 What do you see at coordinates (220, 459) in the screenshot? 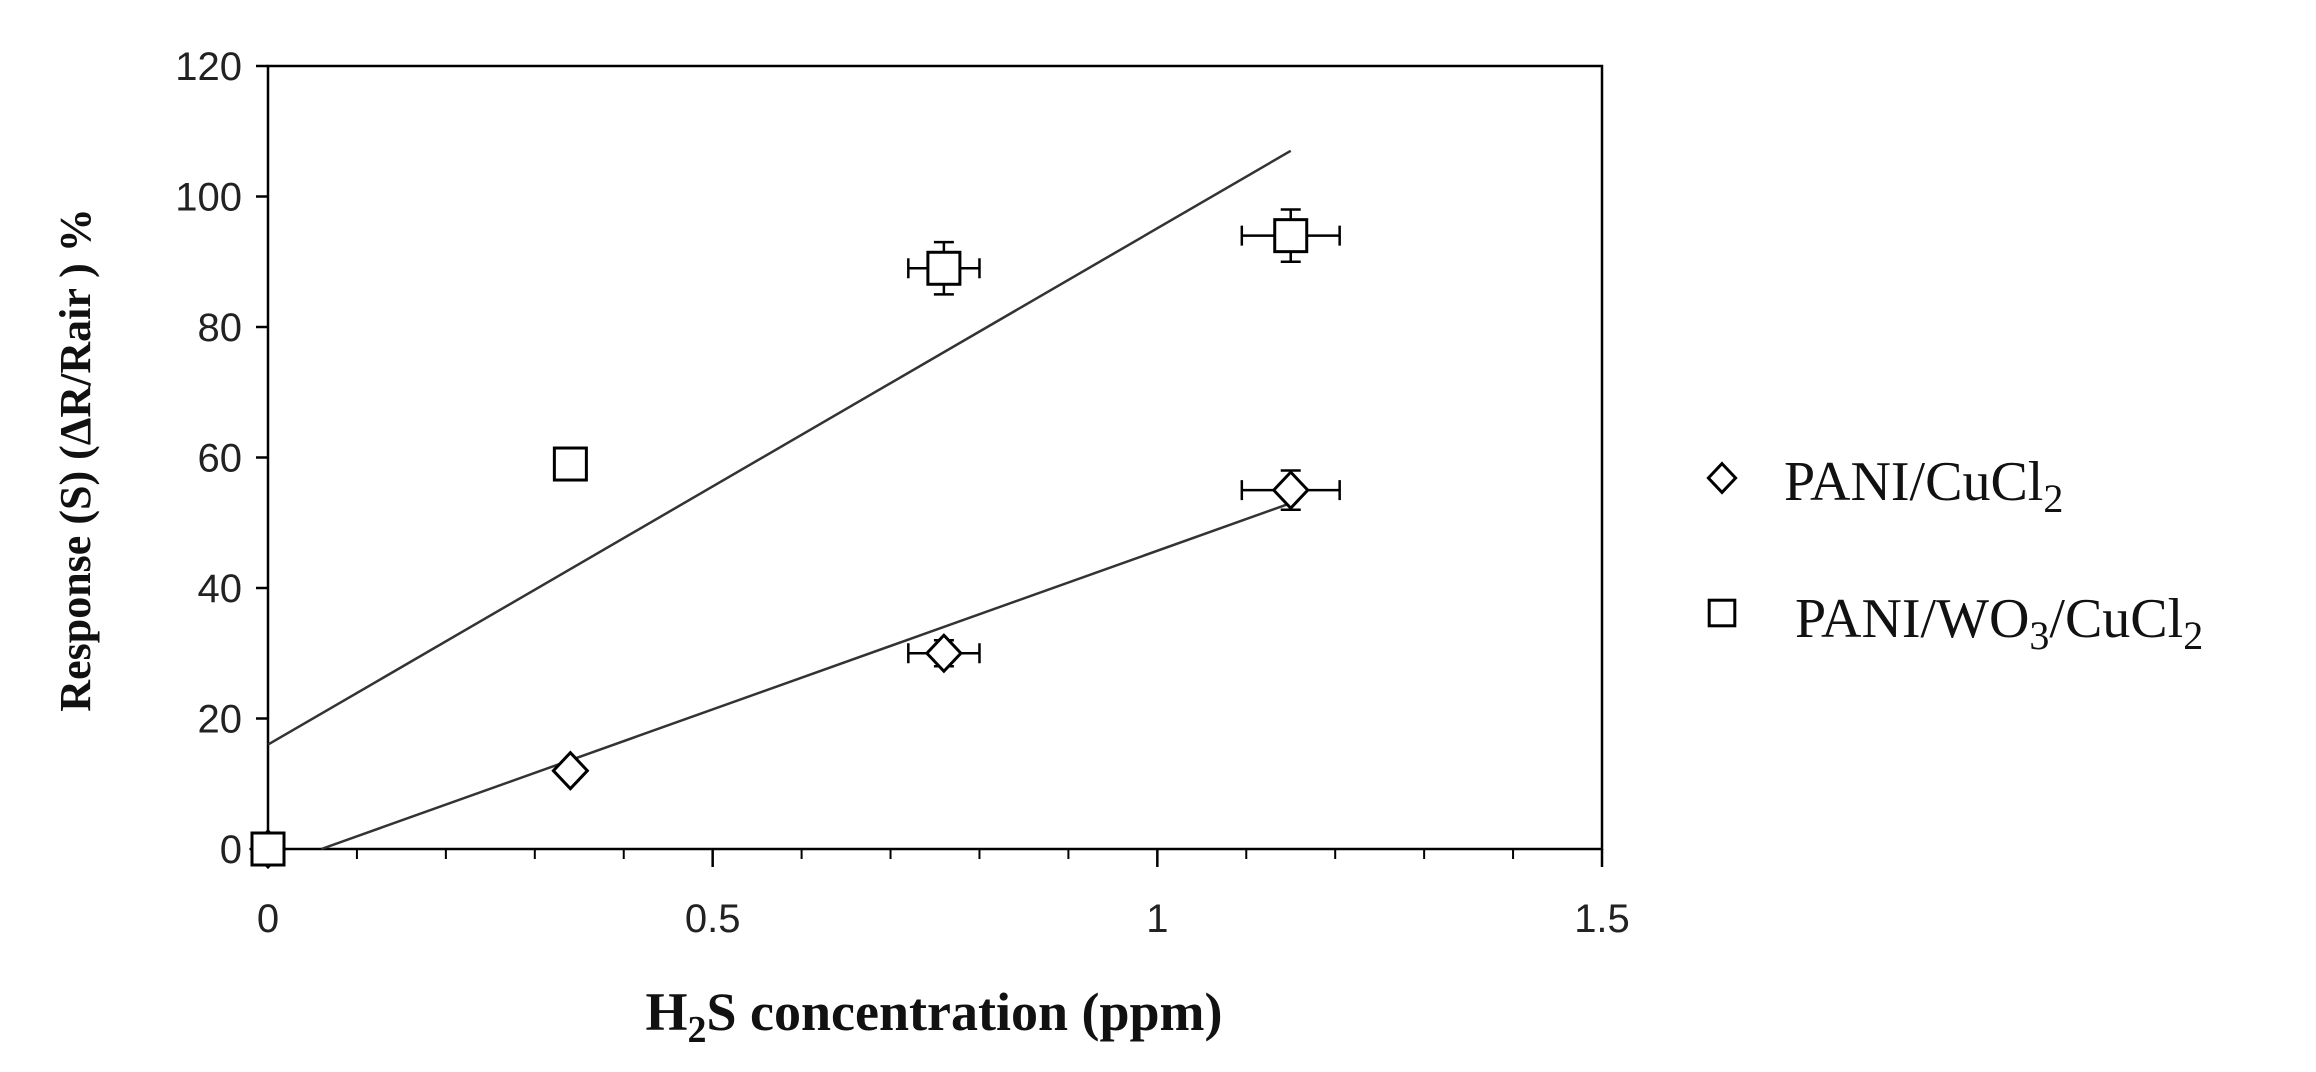
I see `y-tick-label: 60` at bounding box center [220, 459].